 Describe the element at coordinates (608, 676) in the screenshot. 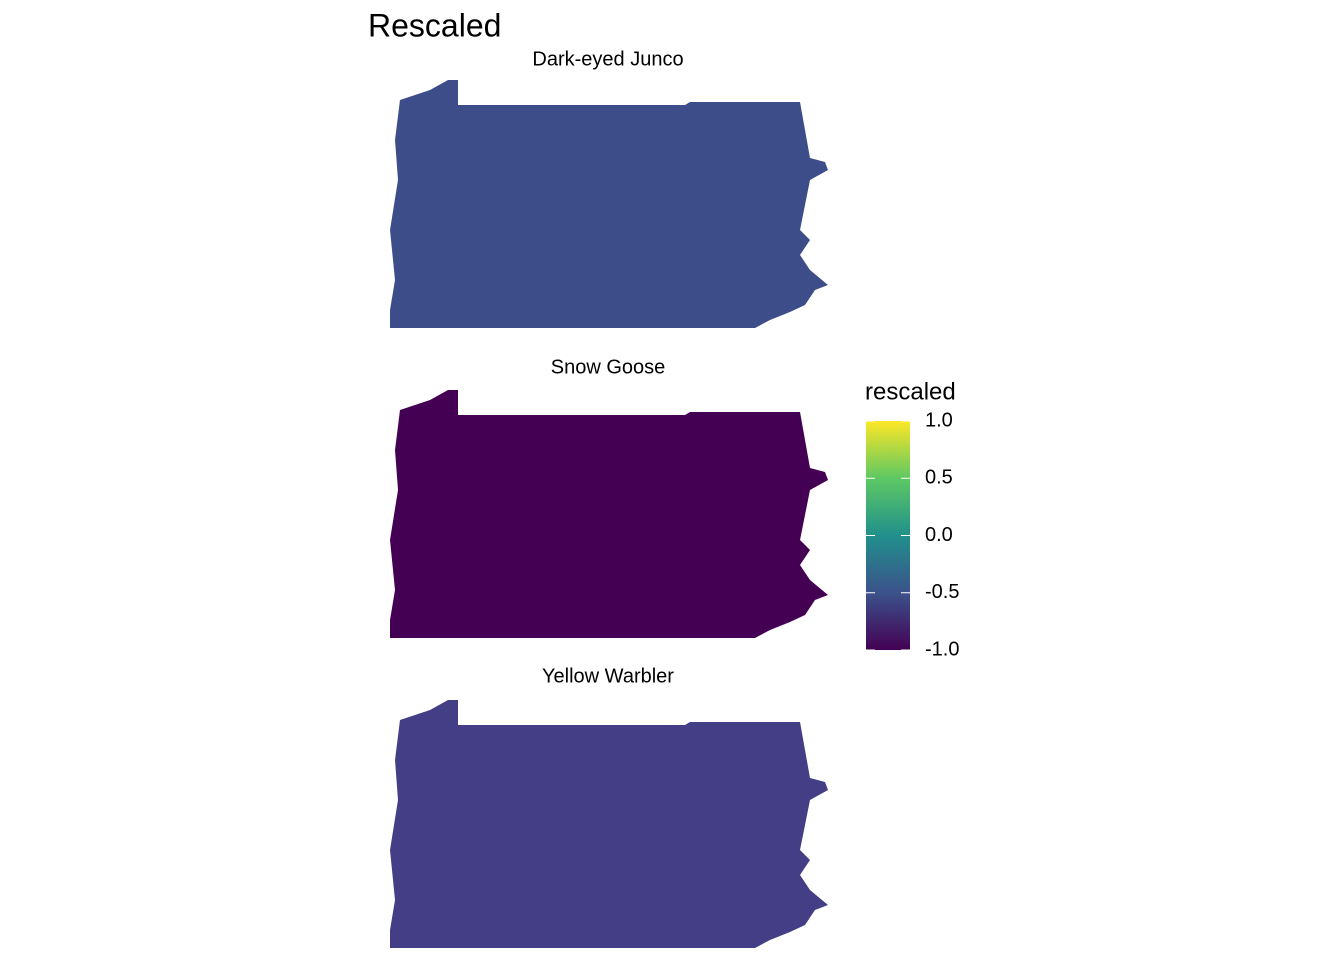

I see `facet-title: Yellow Warbler` at that location.